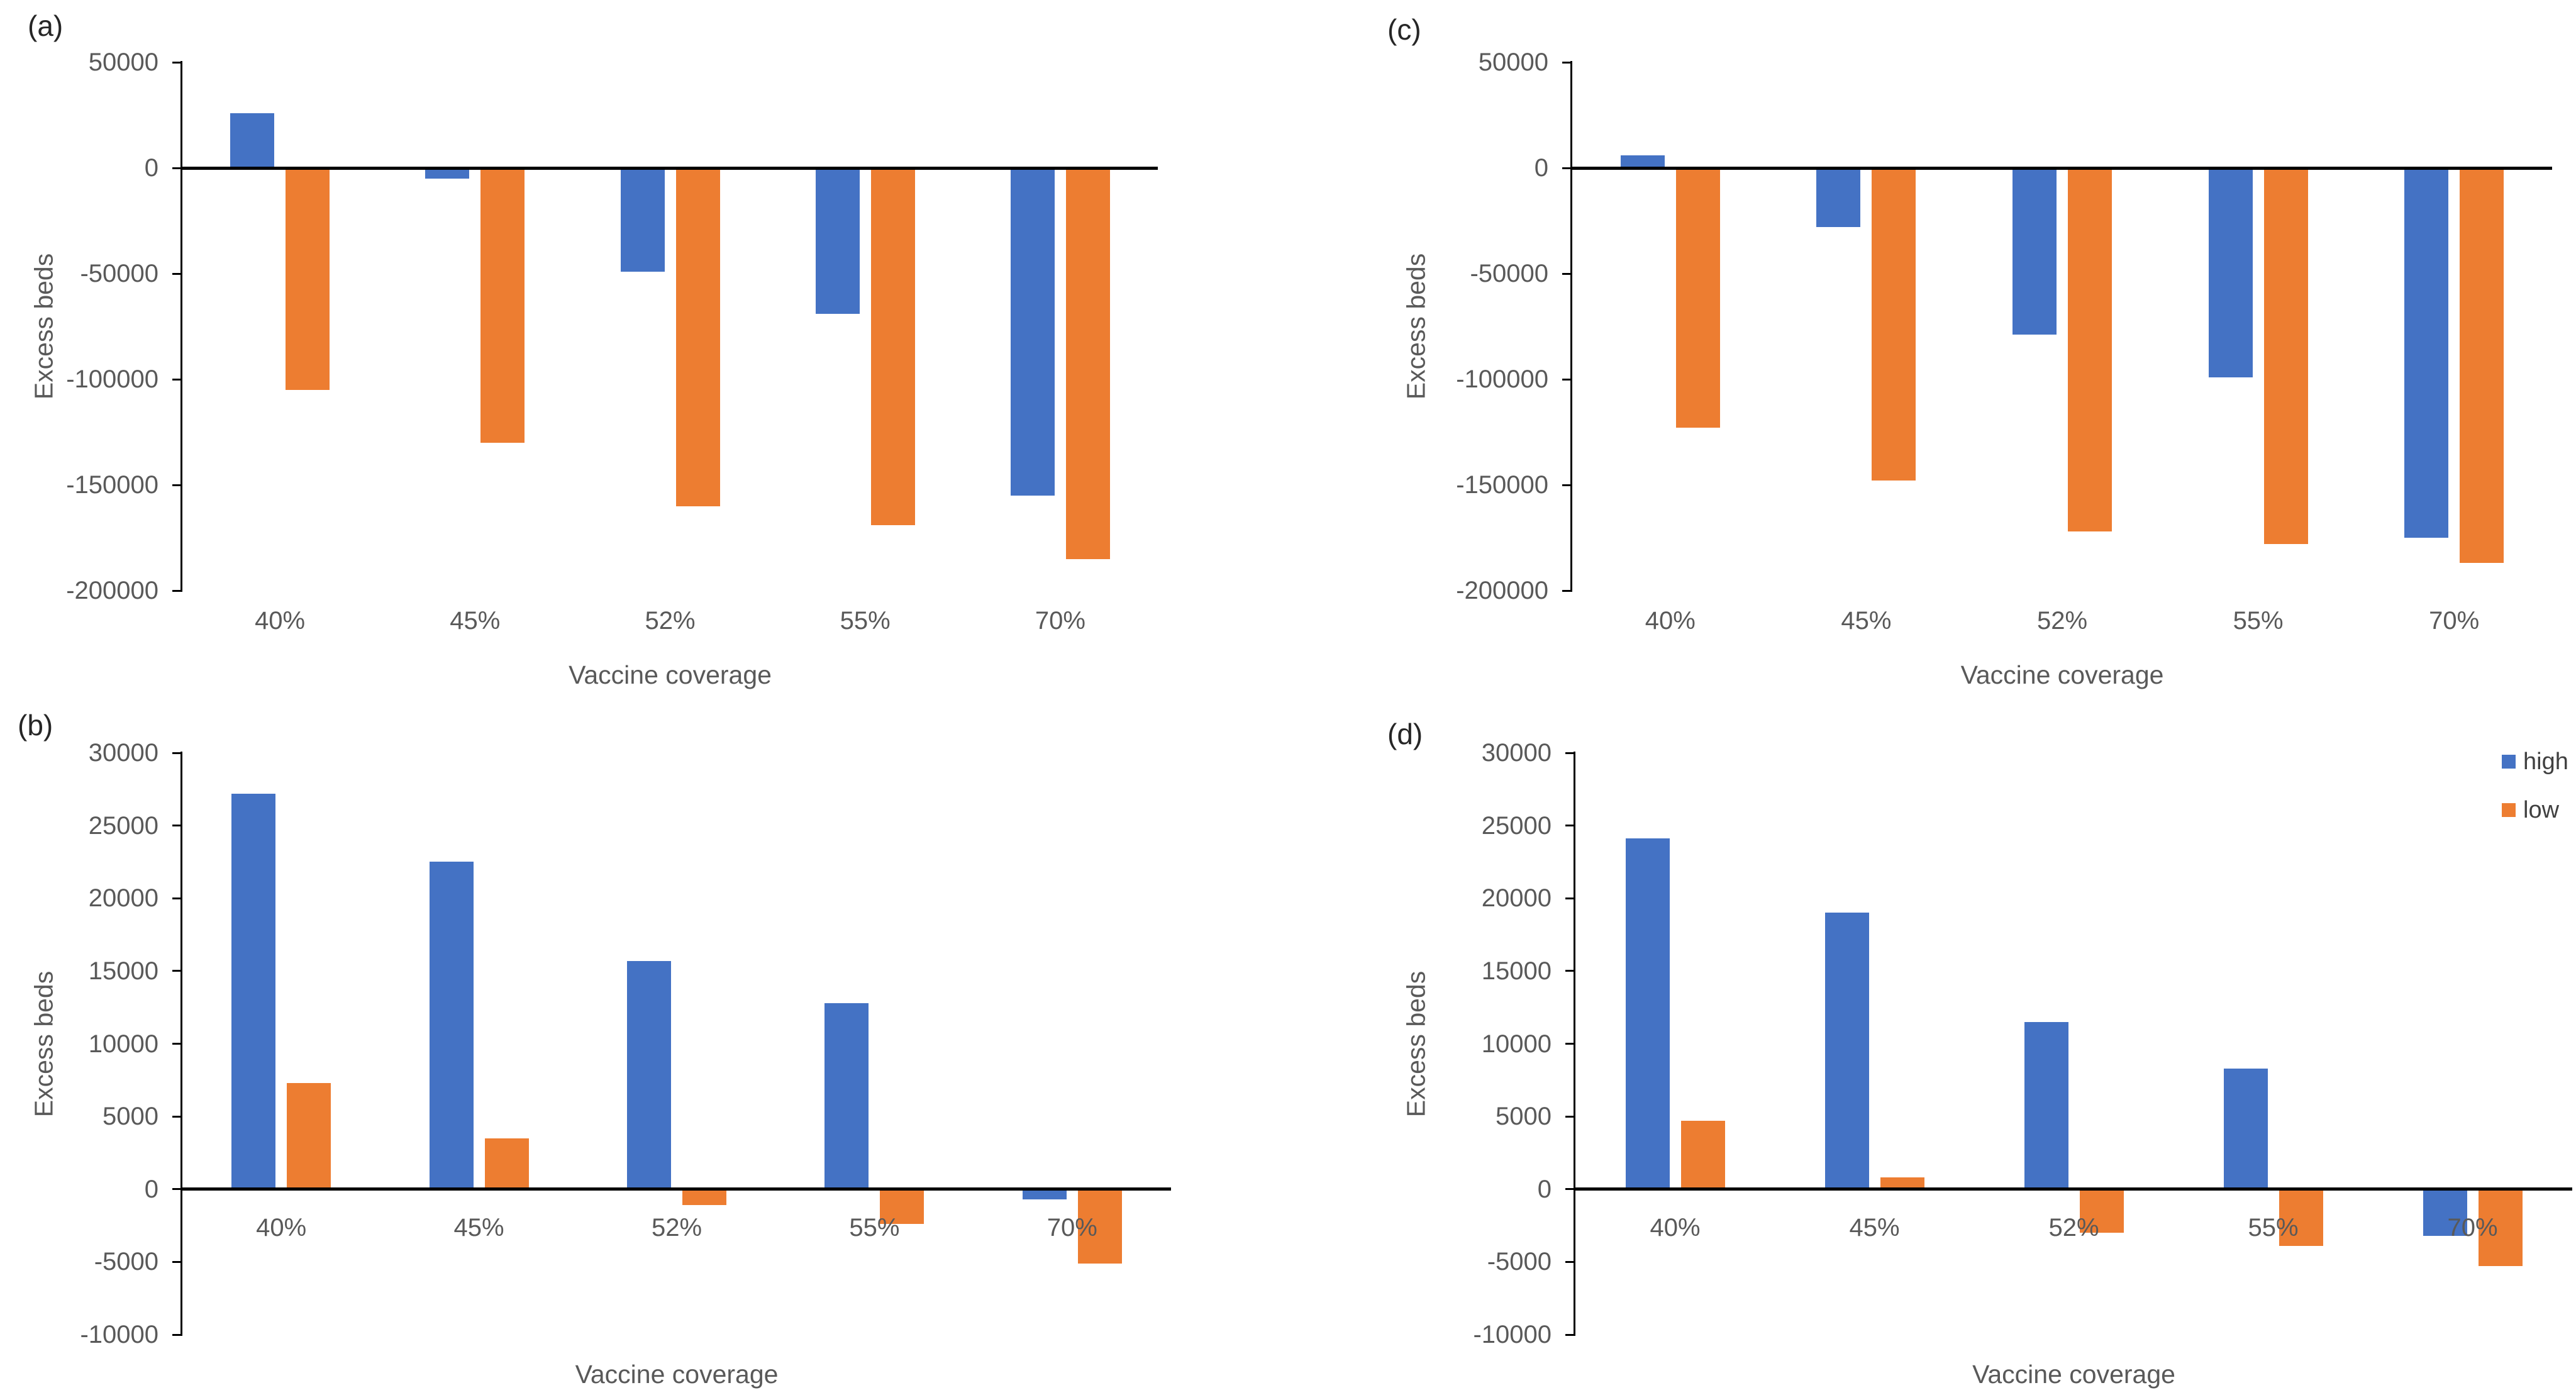  Describe the element at coordinates (677, 1374) in the screenshot. I see `xlabel-b: Vaccine coverage` at that location.